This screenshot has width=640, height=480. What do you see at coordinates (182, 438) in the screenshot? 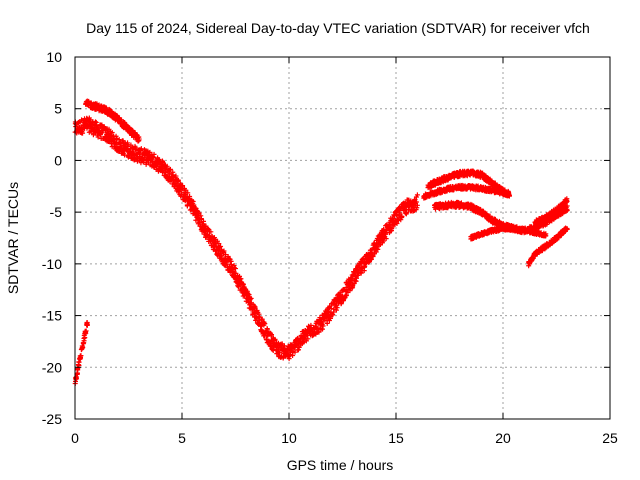
I see `x-tick-label: 5` at bounding box center [182, 438].